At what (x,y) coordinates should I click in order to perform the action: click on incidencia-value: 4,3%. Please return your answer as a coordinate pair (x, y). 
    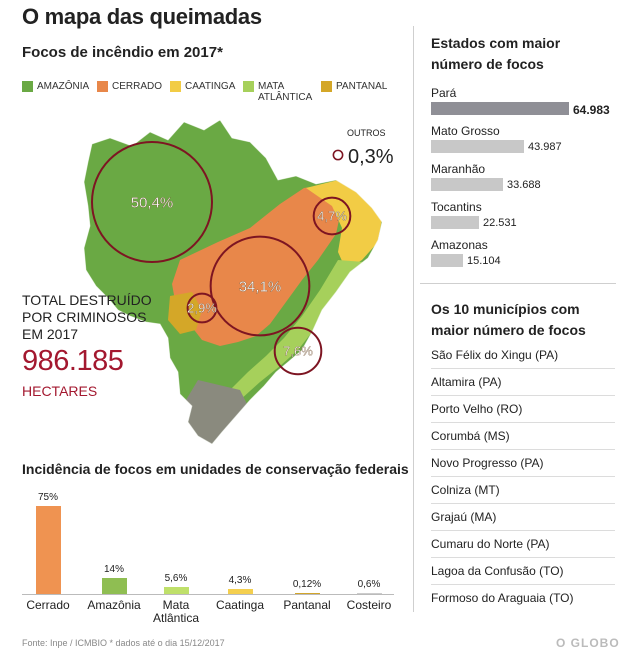
    Looking at the image, I should click on (240, 580).